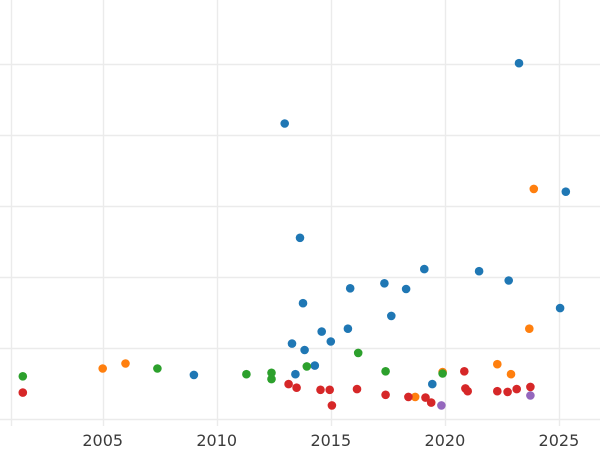  Describe the element at coordinates (102, 440) in the screenshot. I see `x-tick-label: 2005` at that location.